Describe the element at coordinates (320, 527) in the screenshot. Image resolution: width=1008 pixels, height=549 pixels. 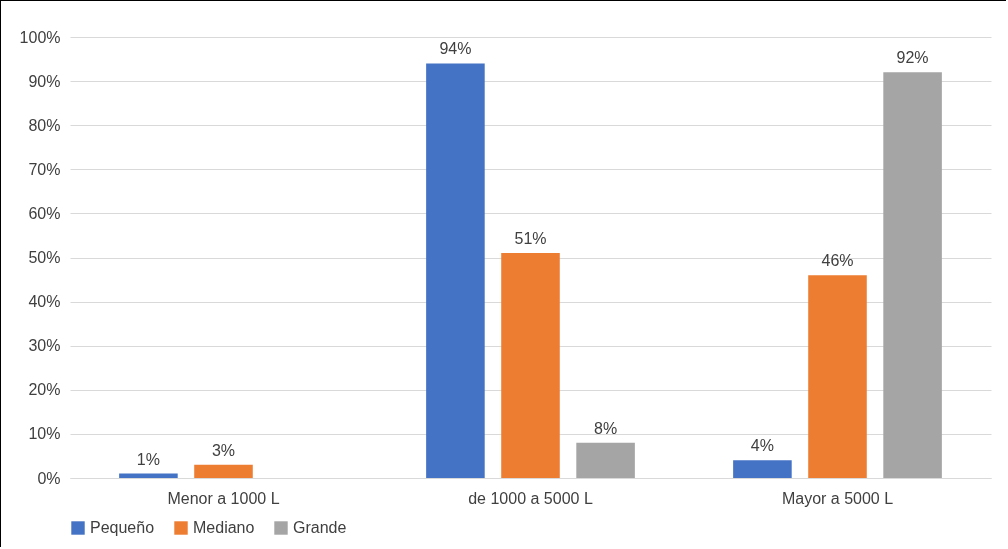
I see `legend-label: Grande` at that location.